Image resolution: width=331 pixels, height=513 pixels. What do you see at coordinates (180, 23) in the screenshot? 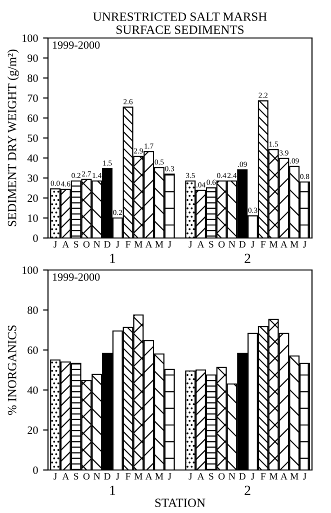
I see `chart-title: UNRESTRICTED SALT MARSH SURFACE SEDIMENTS` at bounding box center [180, 23].